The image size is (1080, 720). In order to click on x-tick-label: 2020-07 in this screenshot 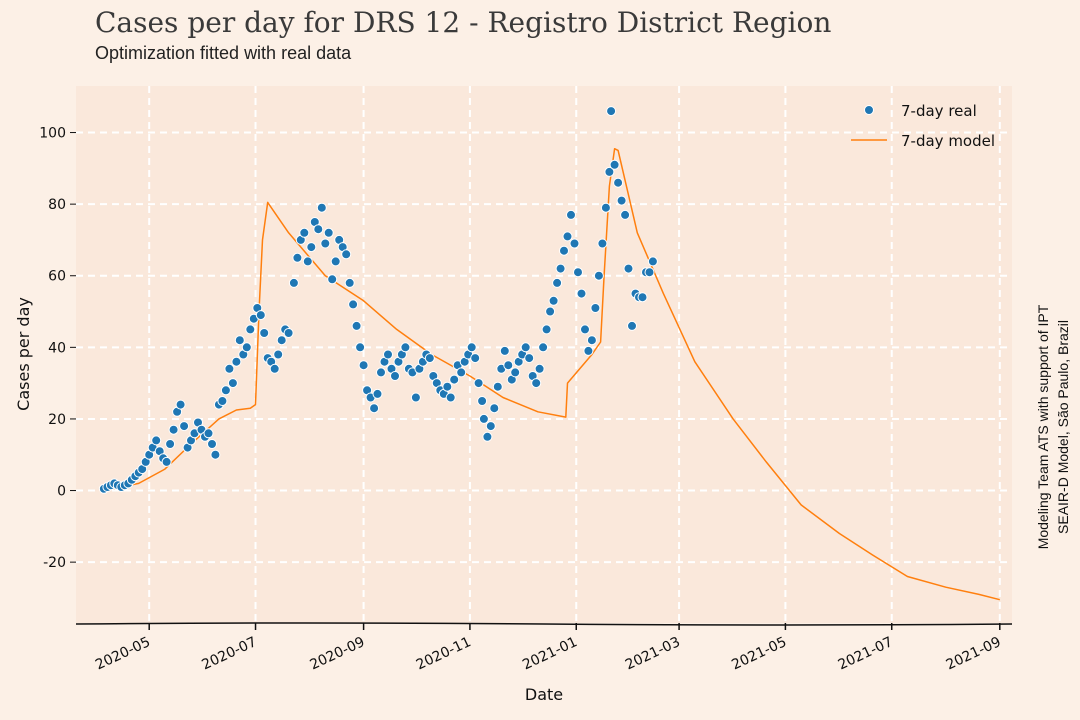, I will do `click(229, 653)`.